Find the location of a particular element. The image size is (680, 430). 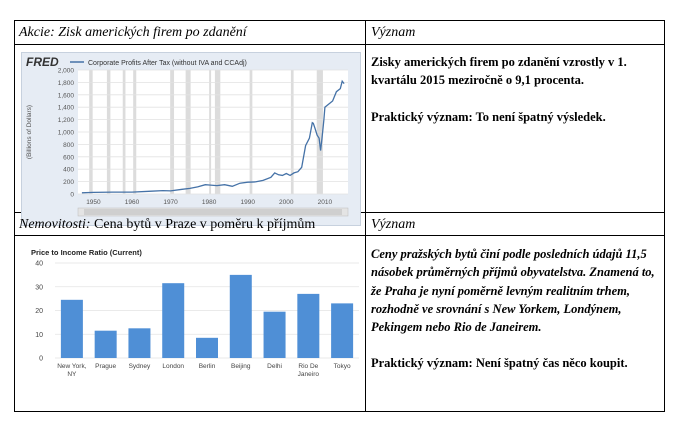

x-tick-label: 1990 is located at coordinates (247, 202).